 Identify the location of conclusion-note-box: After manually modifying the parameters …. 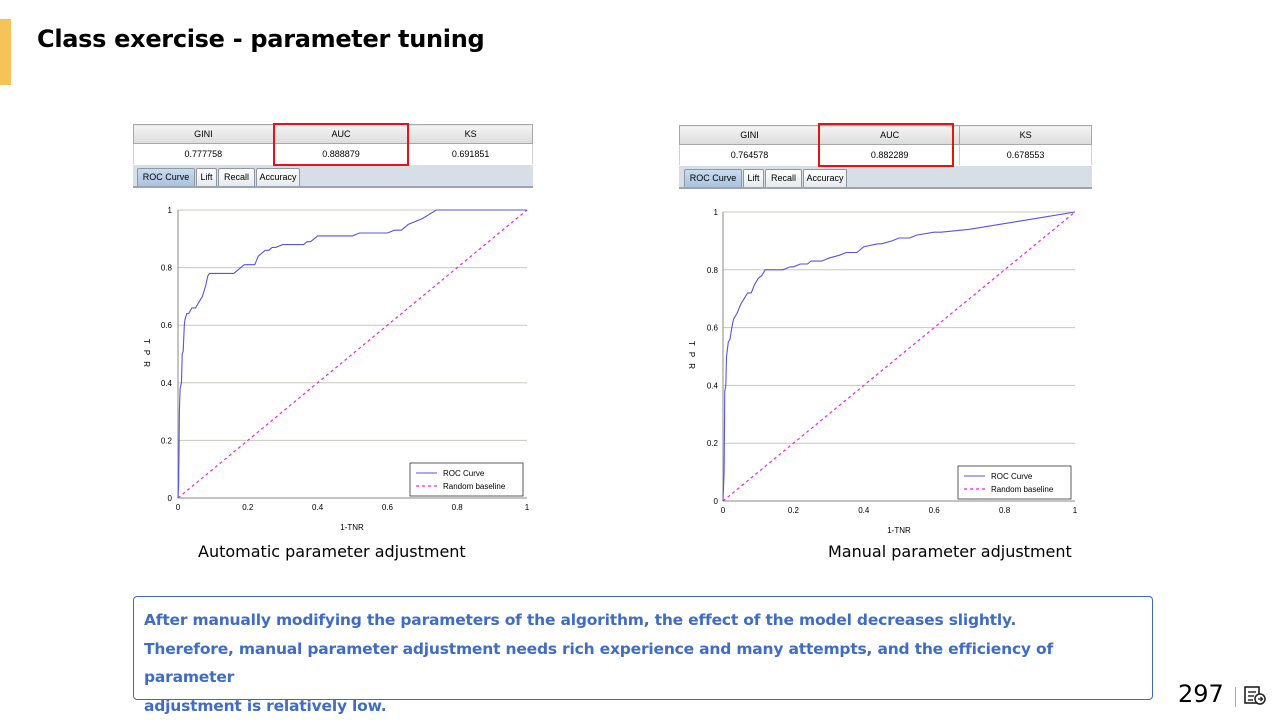
(643, 655).